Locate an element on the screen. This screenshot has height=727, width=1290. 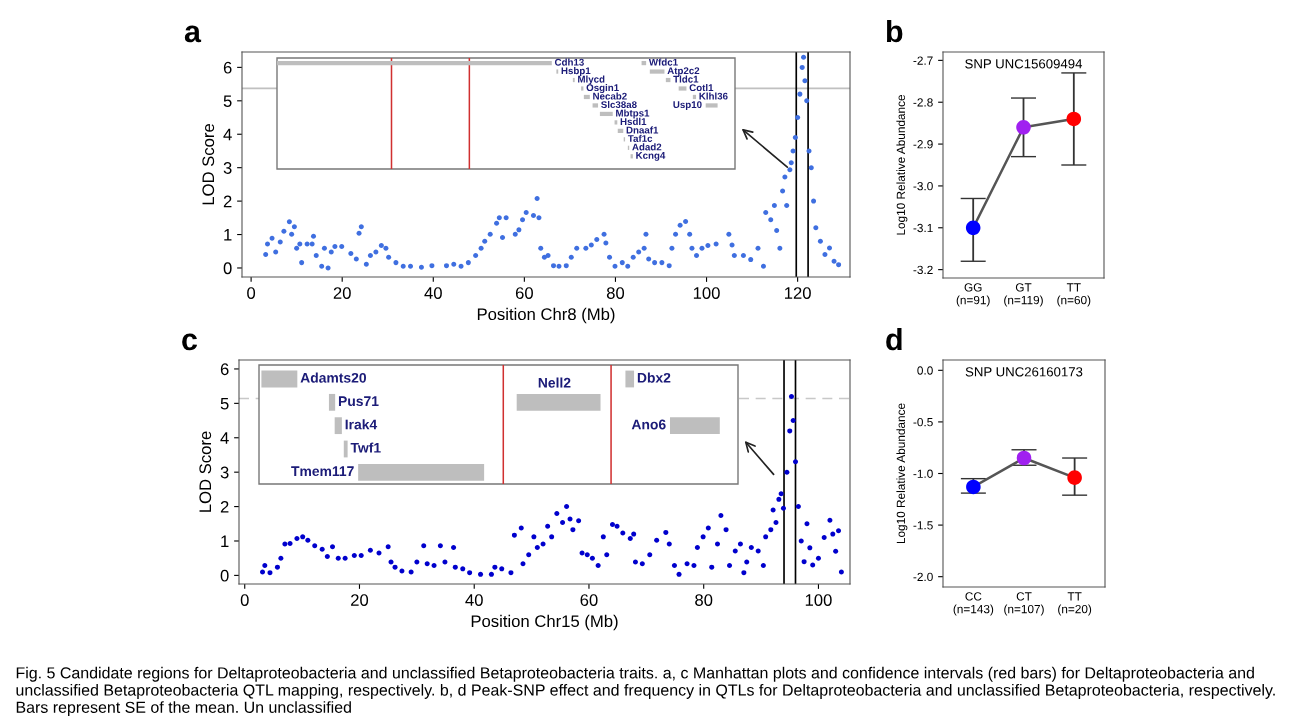
annotation: Necab2 is located at coordinates (610, 96).